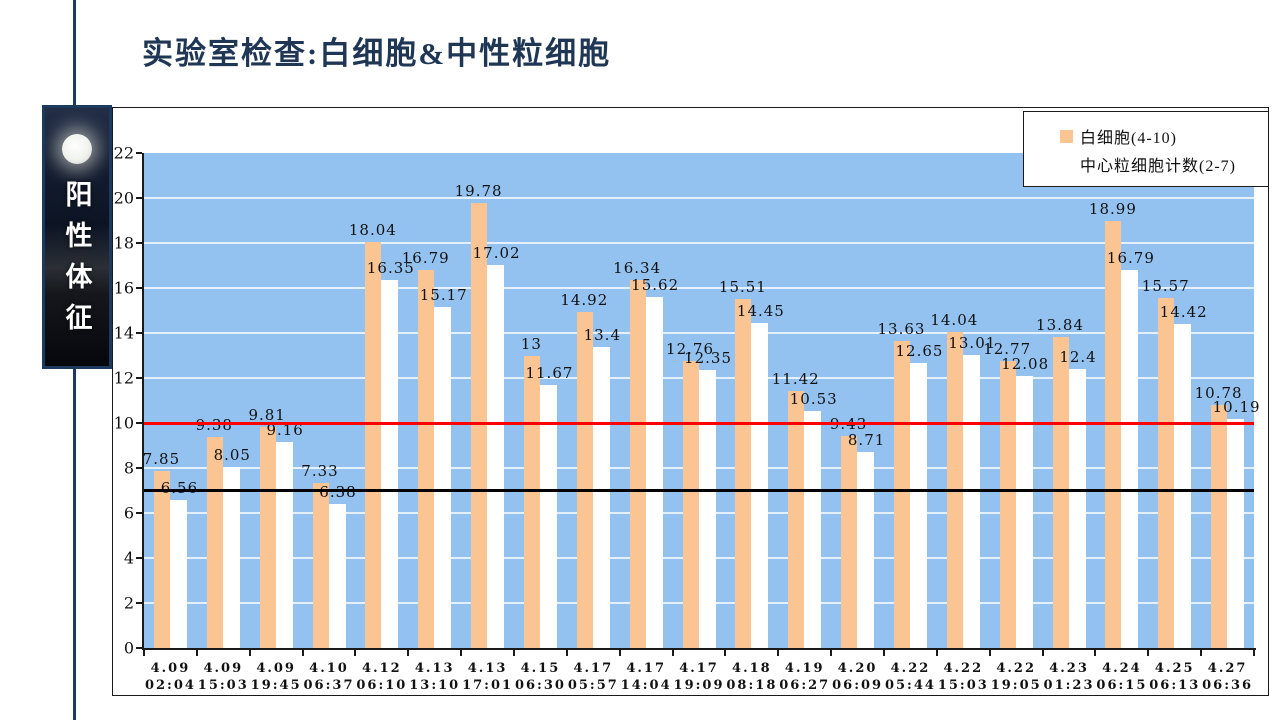 The height and width of the screenshot is (720, 1280). I want to click on gridline, so click(699, 333).